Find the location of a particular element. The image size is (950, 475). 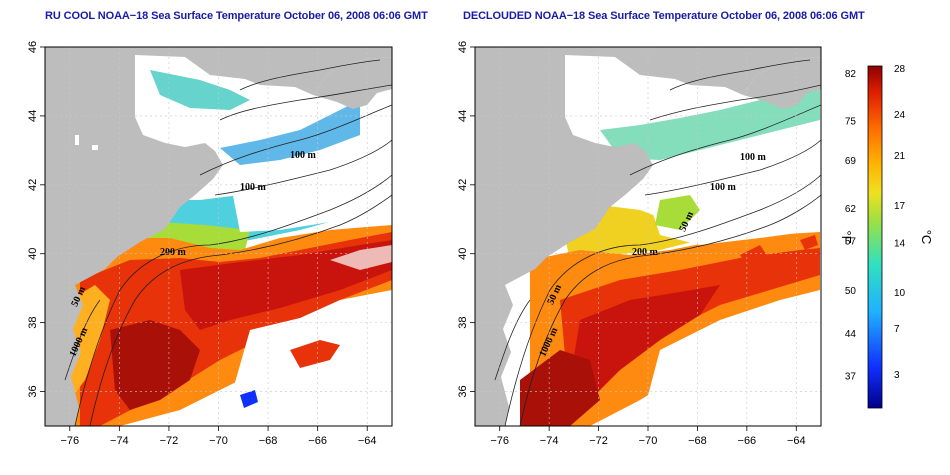

colorbar-f-tick: 37 is located at coordinates (851, 377).